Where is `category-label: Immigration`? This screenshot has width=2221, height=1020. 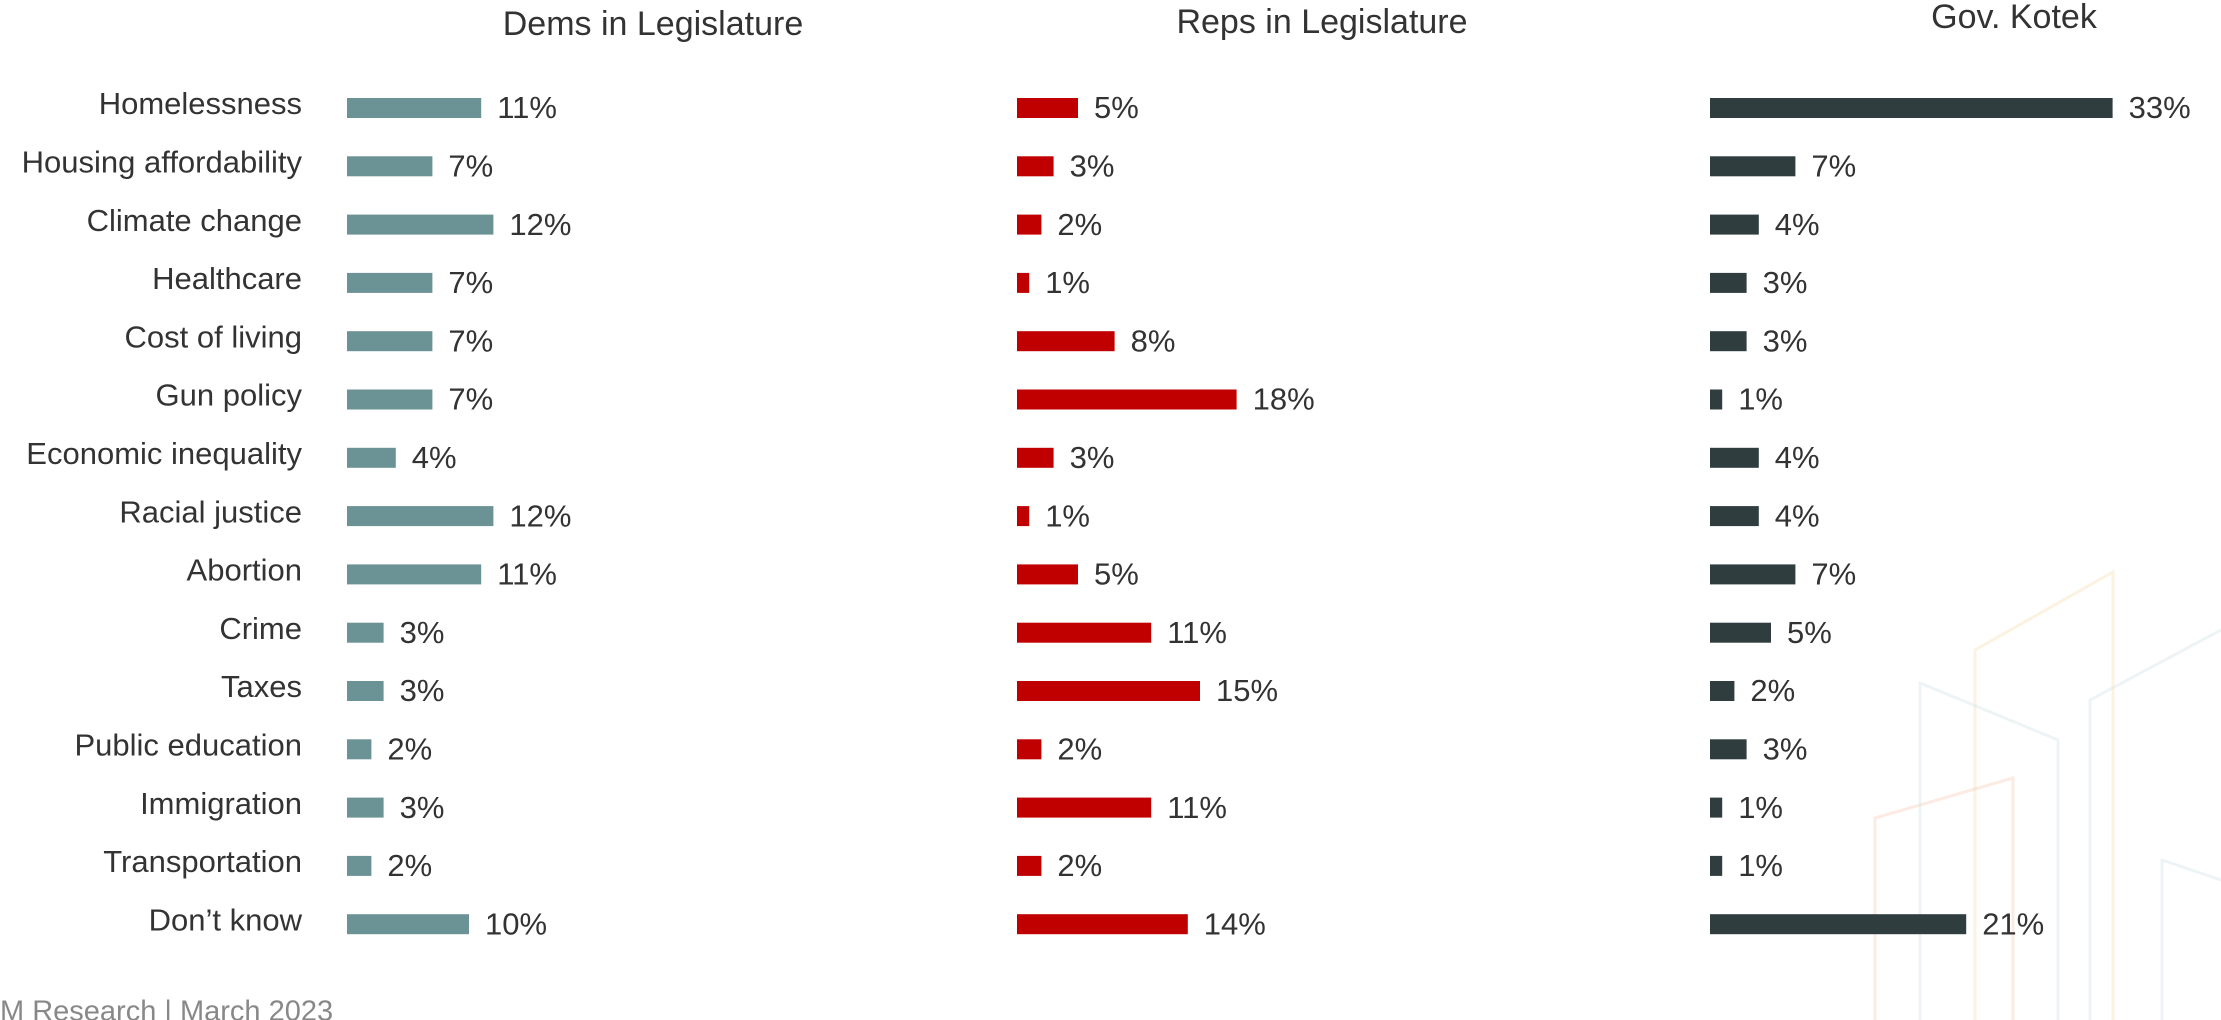 category-label: Immigration is located at coordinates (221, 803).